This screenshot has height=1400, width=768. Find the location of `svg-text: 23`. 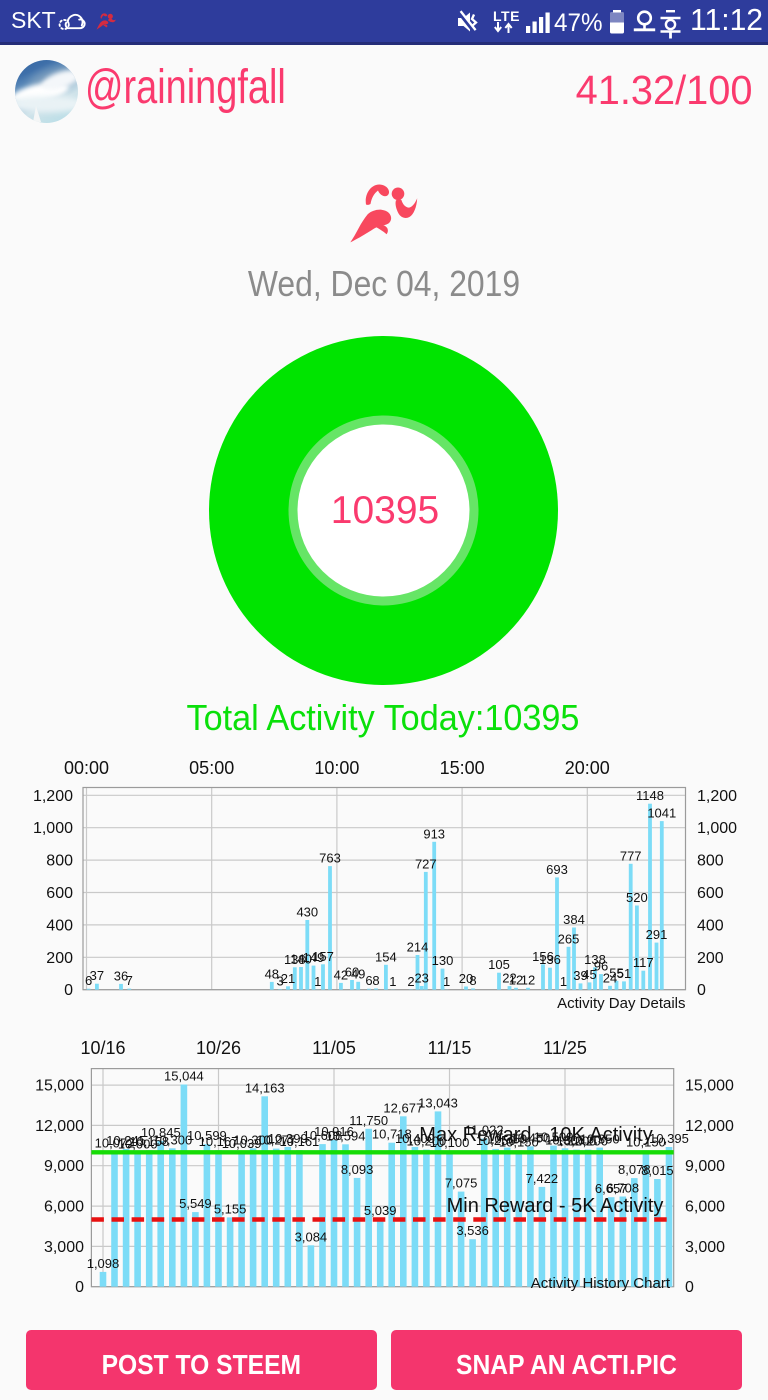

svg-text: 23 is located at coordinates (421, 978).